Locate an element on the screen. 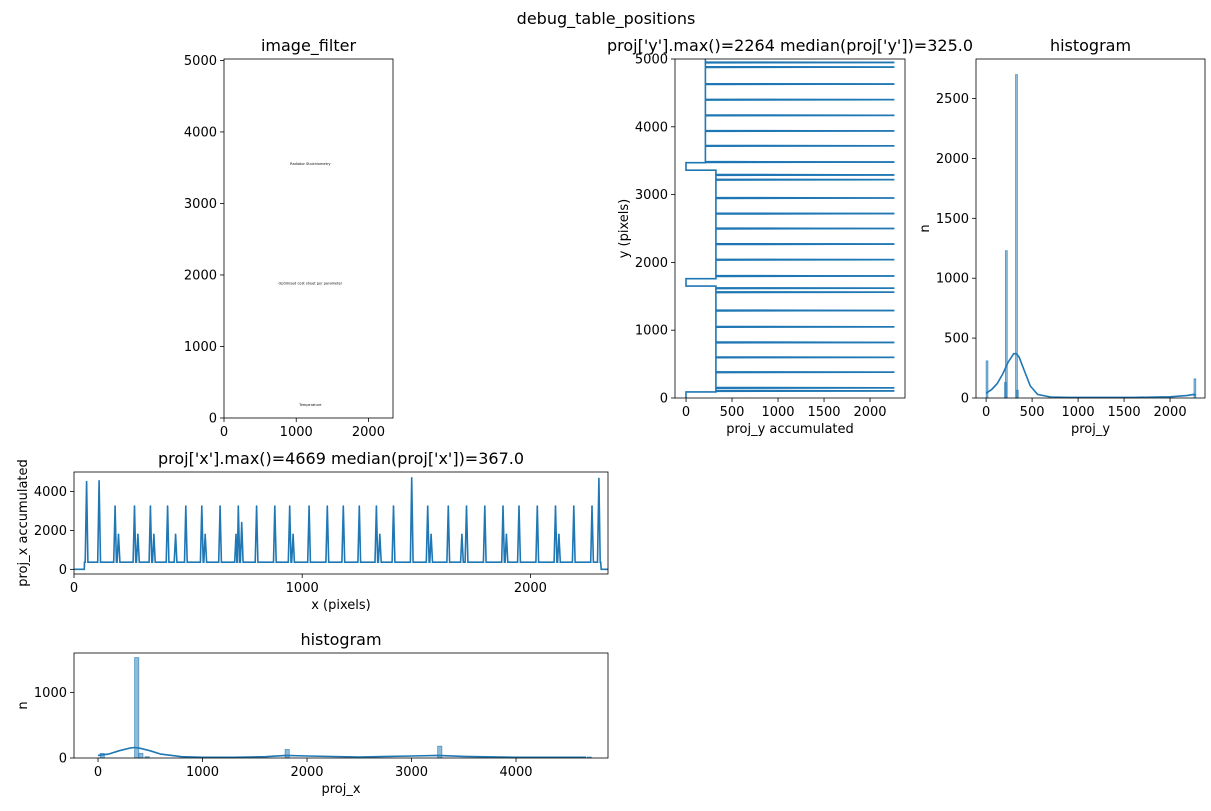 This screenshot has height=811, width=1211. axes-hist_proj_x: 0 1000 2000 3000 4000 0 1000 histogram proj_x n is located at coordinates (312, 713).